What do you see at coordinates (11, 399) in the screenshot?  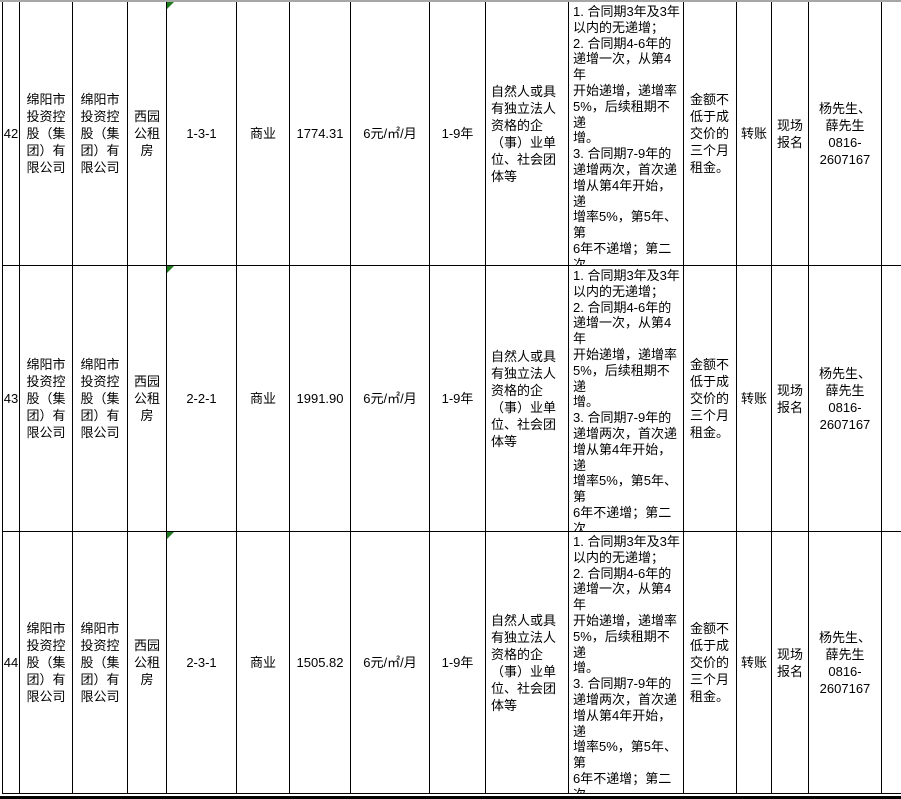 I see `cell-row-number: 43` at bounding box center [11, 399].